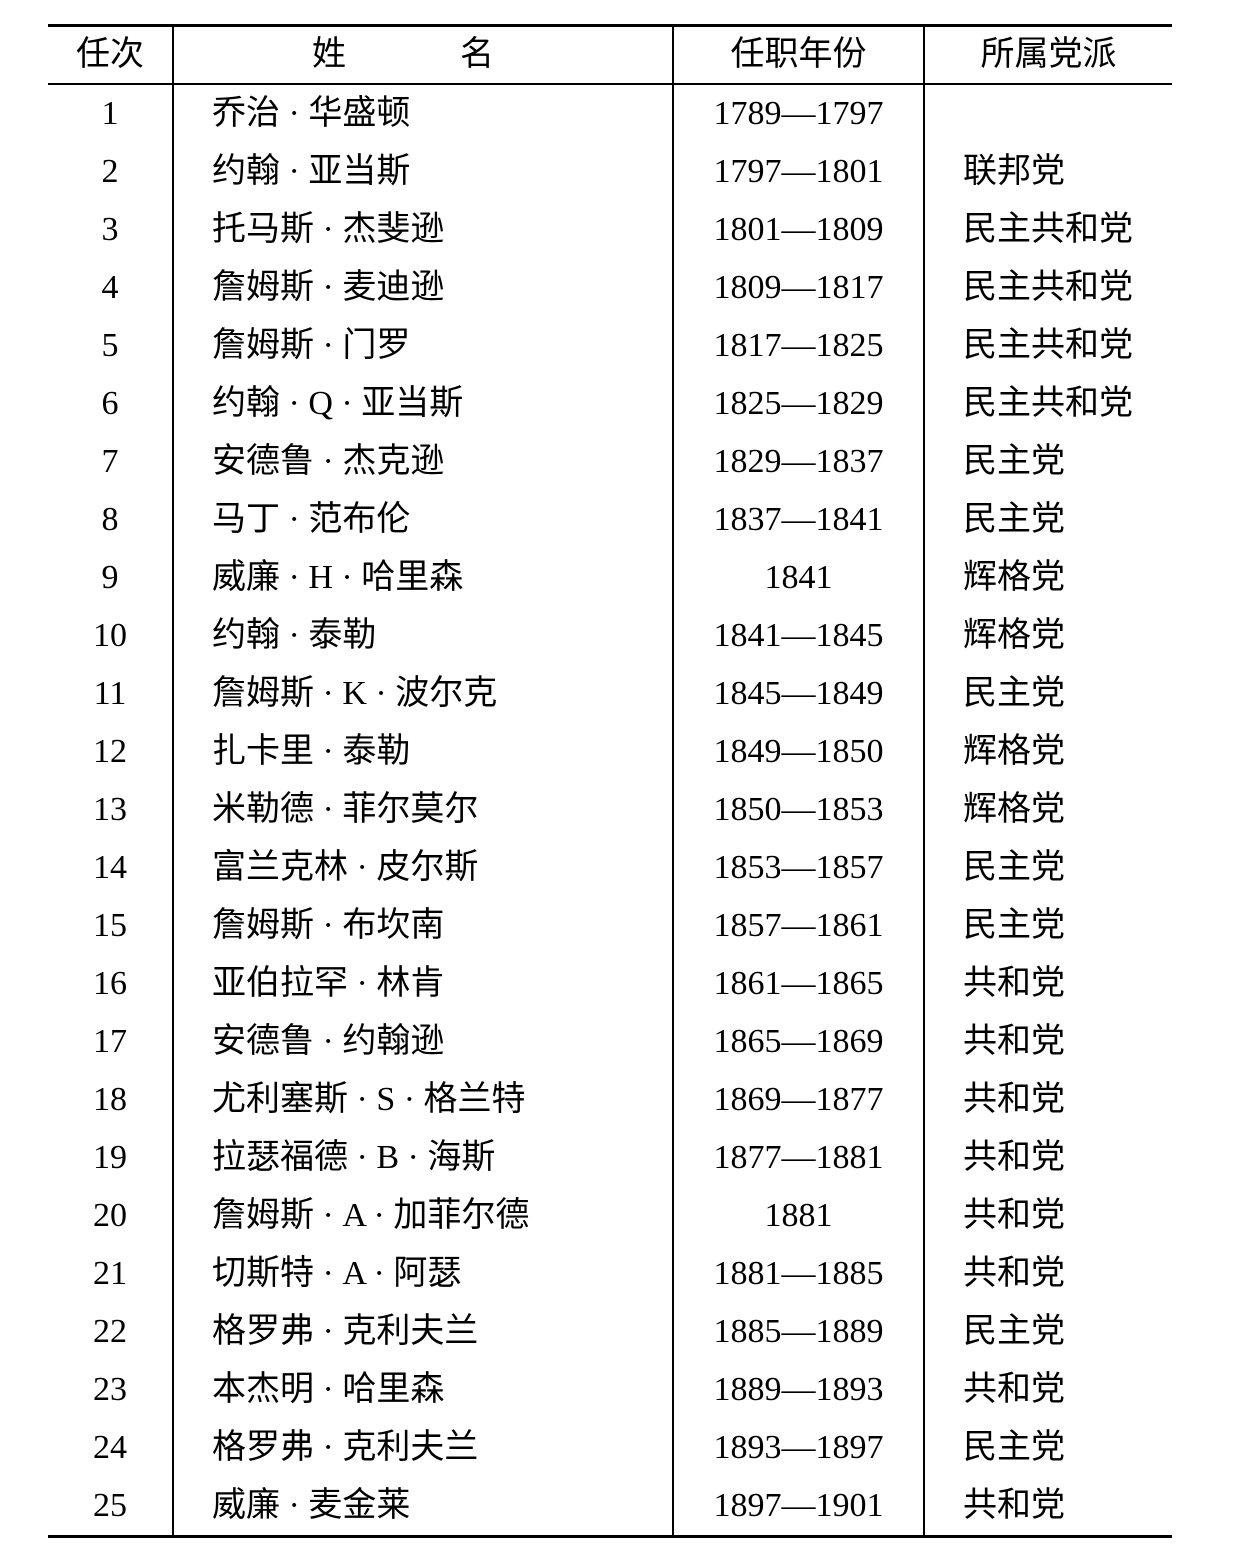 The height and width of the screenshot is (1567, 1257). I want to click on table-row: 23 本杰明 · 哈里森 1889—1893 共和党, so click(610, 1390).